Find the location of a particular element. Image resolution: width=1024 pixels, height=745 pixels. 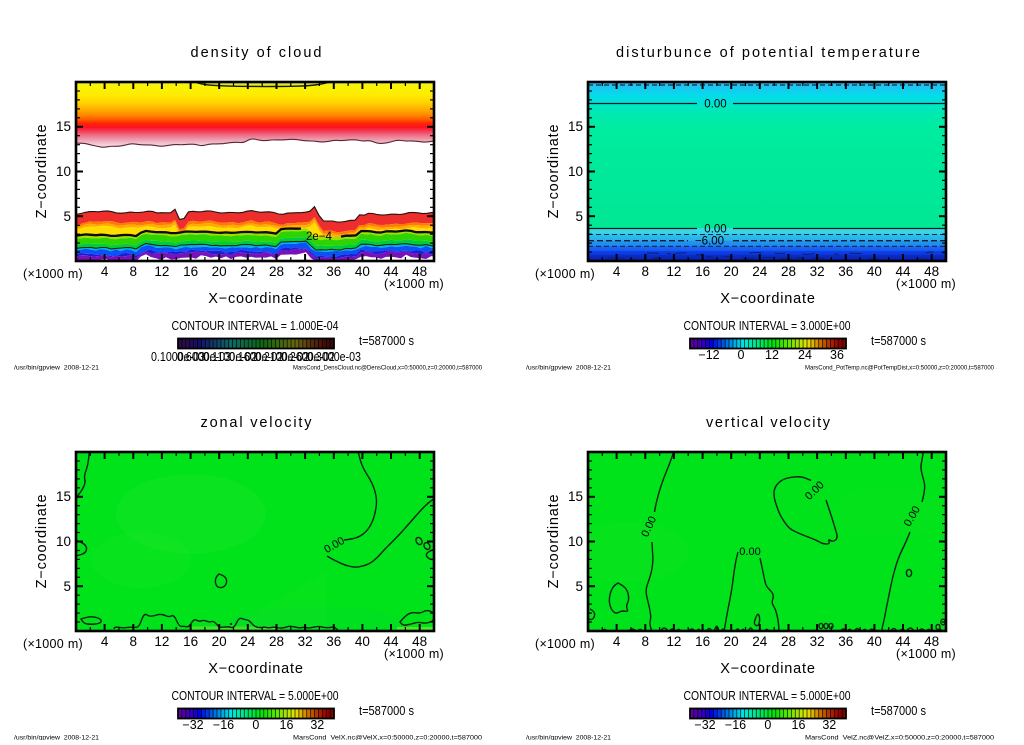

svg-text: density of cloud is located at coordinates (256, 53).